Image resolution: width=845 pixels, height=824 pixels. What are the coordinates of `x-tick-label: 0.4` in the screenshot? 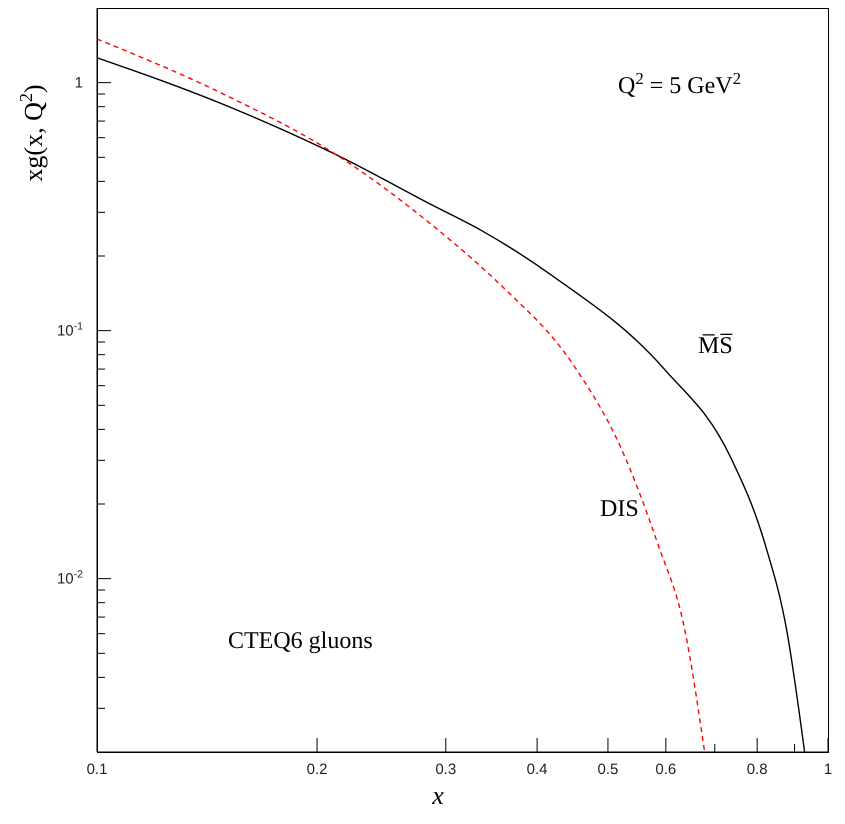 It's located at (537, 769).